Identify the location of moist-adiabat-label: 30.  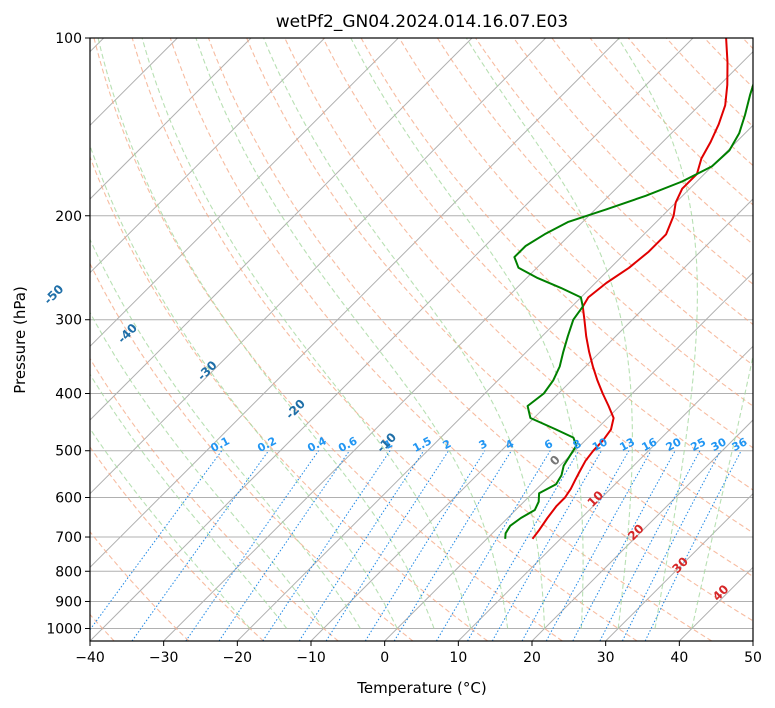
(680, 565).